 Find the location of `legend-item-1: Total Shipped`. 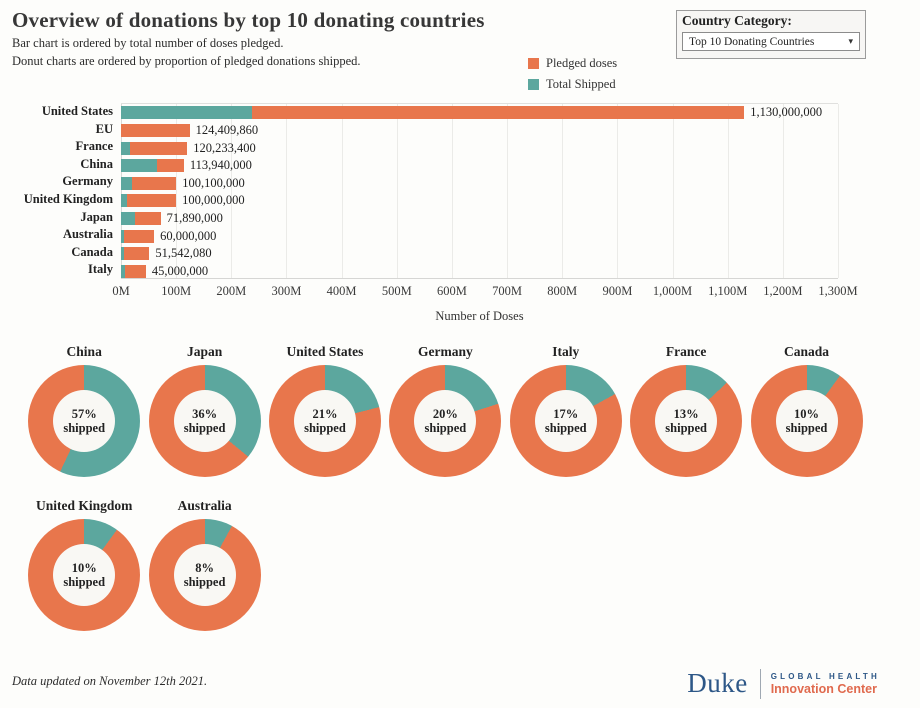

legend-item-1: Total Shipped is located at coordinates (572, 84).